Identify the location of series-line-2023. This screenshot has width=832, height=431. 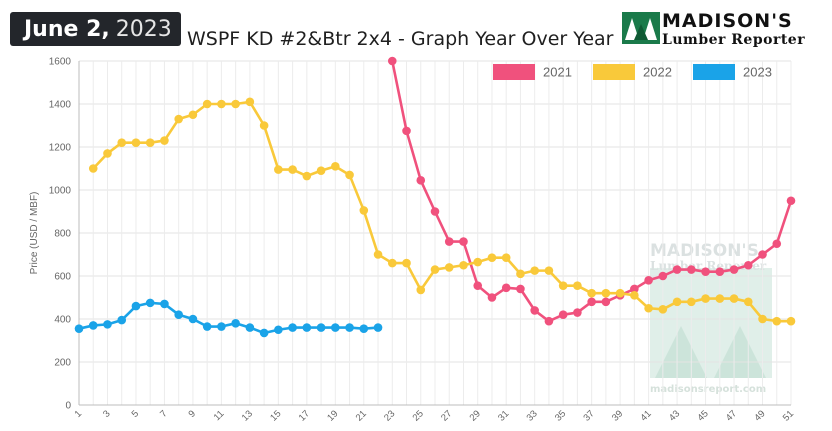
(228, 318).